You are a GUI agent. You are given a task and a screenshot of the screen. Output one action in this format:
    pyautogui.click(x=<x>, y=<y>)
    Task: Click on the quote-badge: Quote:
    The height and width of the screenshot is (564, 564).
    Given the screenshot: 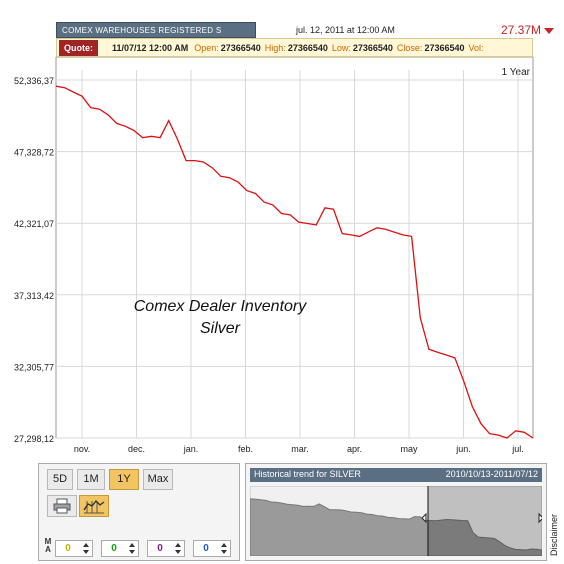 What is the action you would take?
    pyautogui.click(x=78, y=47)
    